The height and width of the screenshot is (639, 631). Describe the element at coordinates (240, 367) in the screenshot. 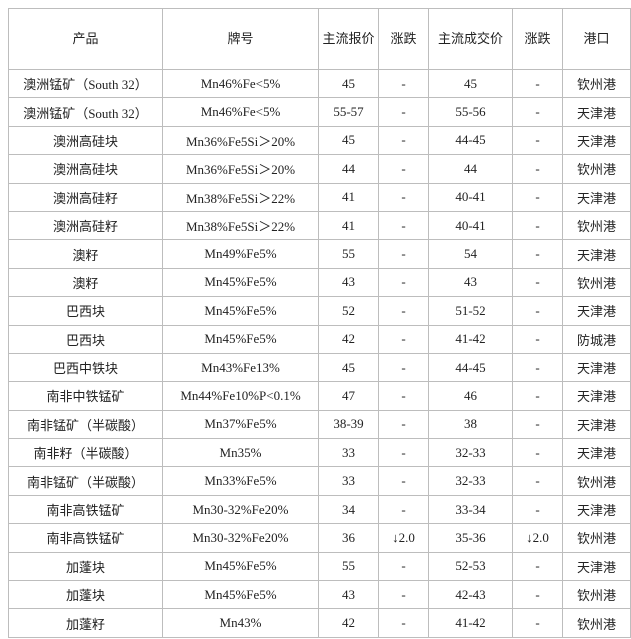

I see `table-cell: Mn43%Fe13%` at that location.